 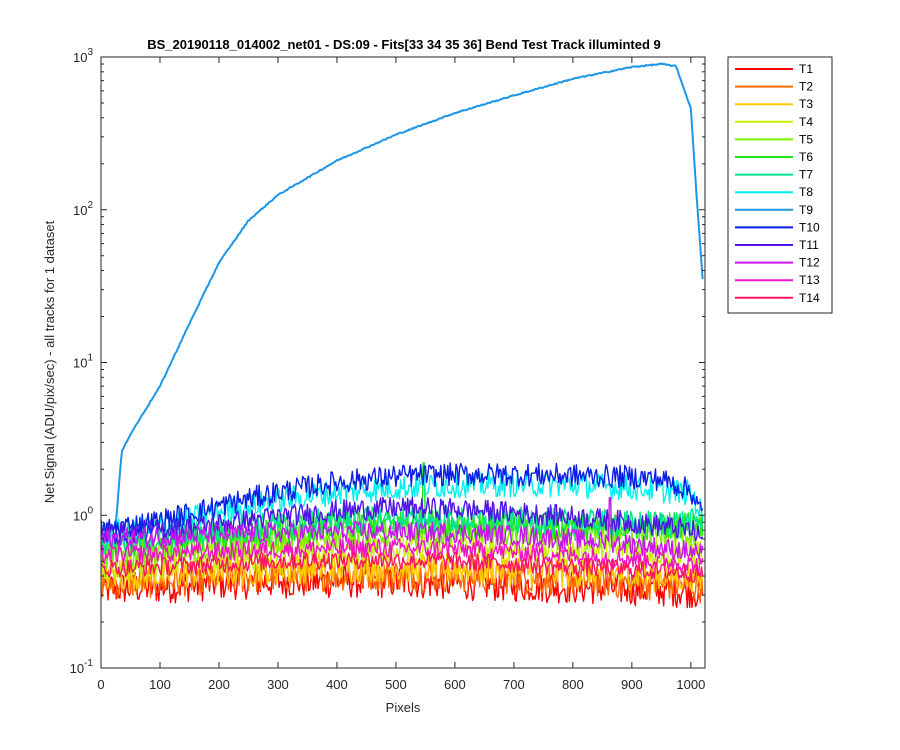 I want to click on y-tick-label: 10⁻¹, so click(x=82, y=667).